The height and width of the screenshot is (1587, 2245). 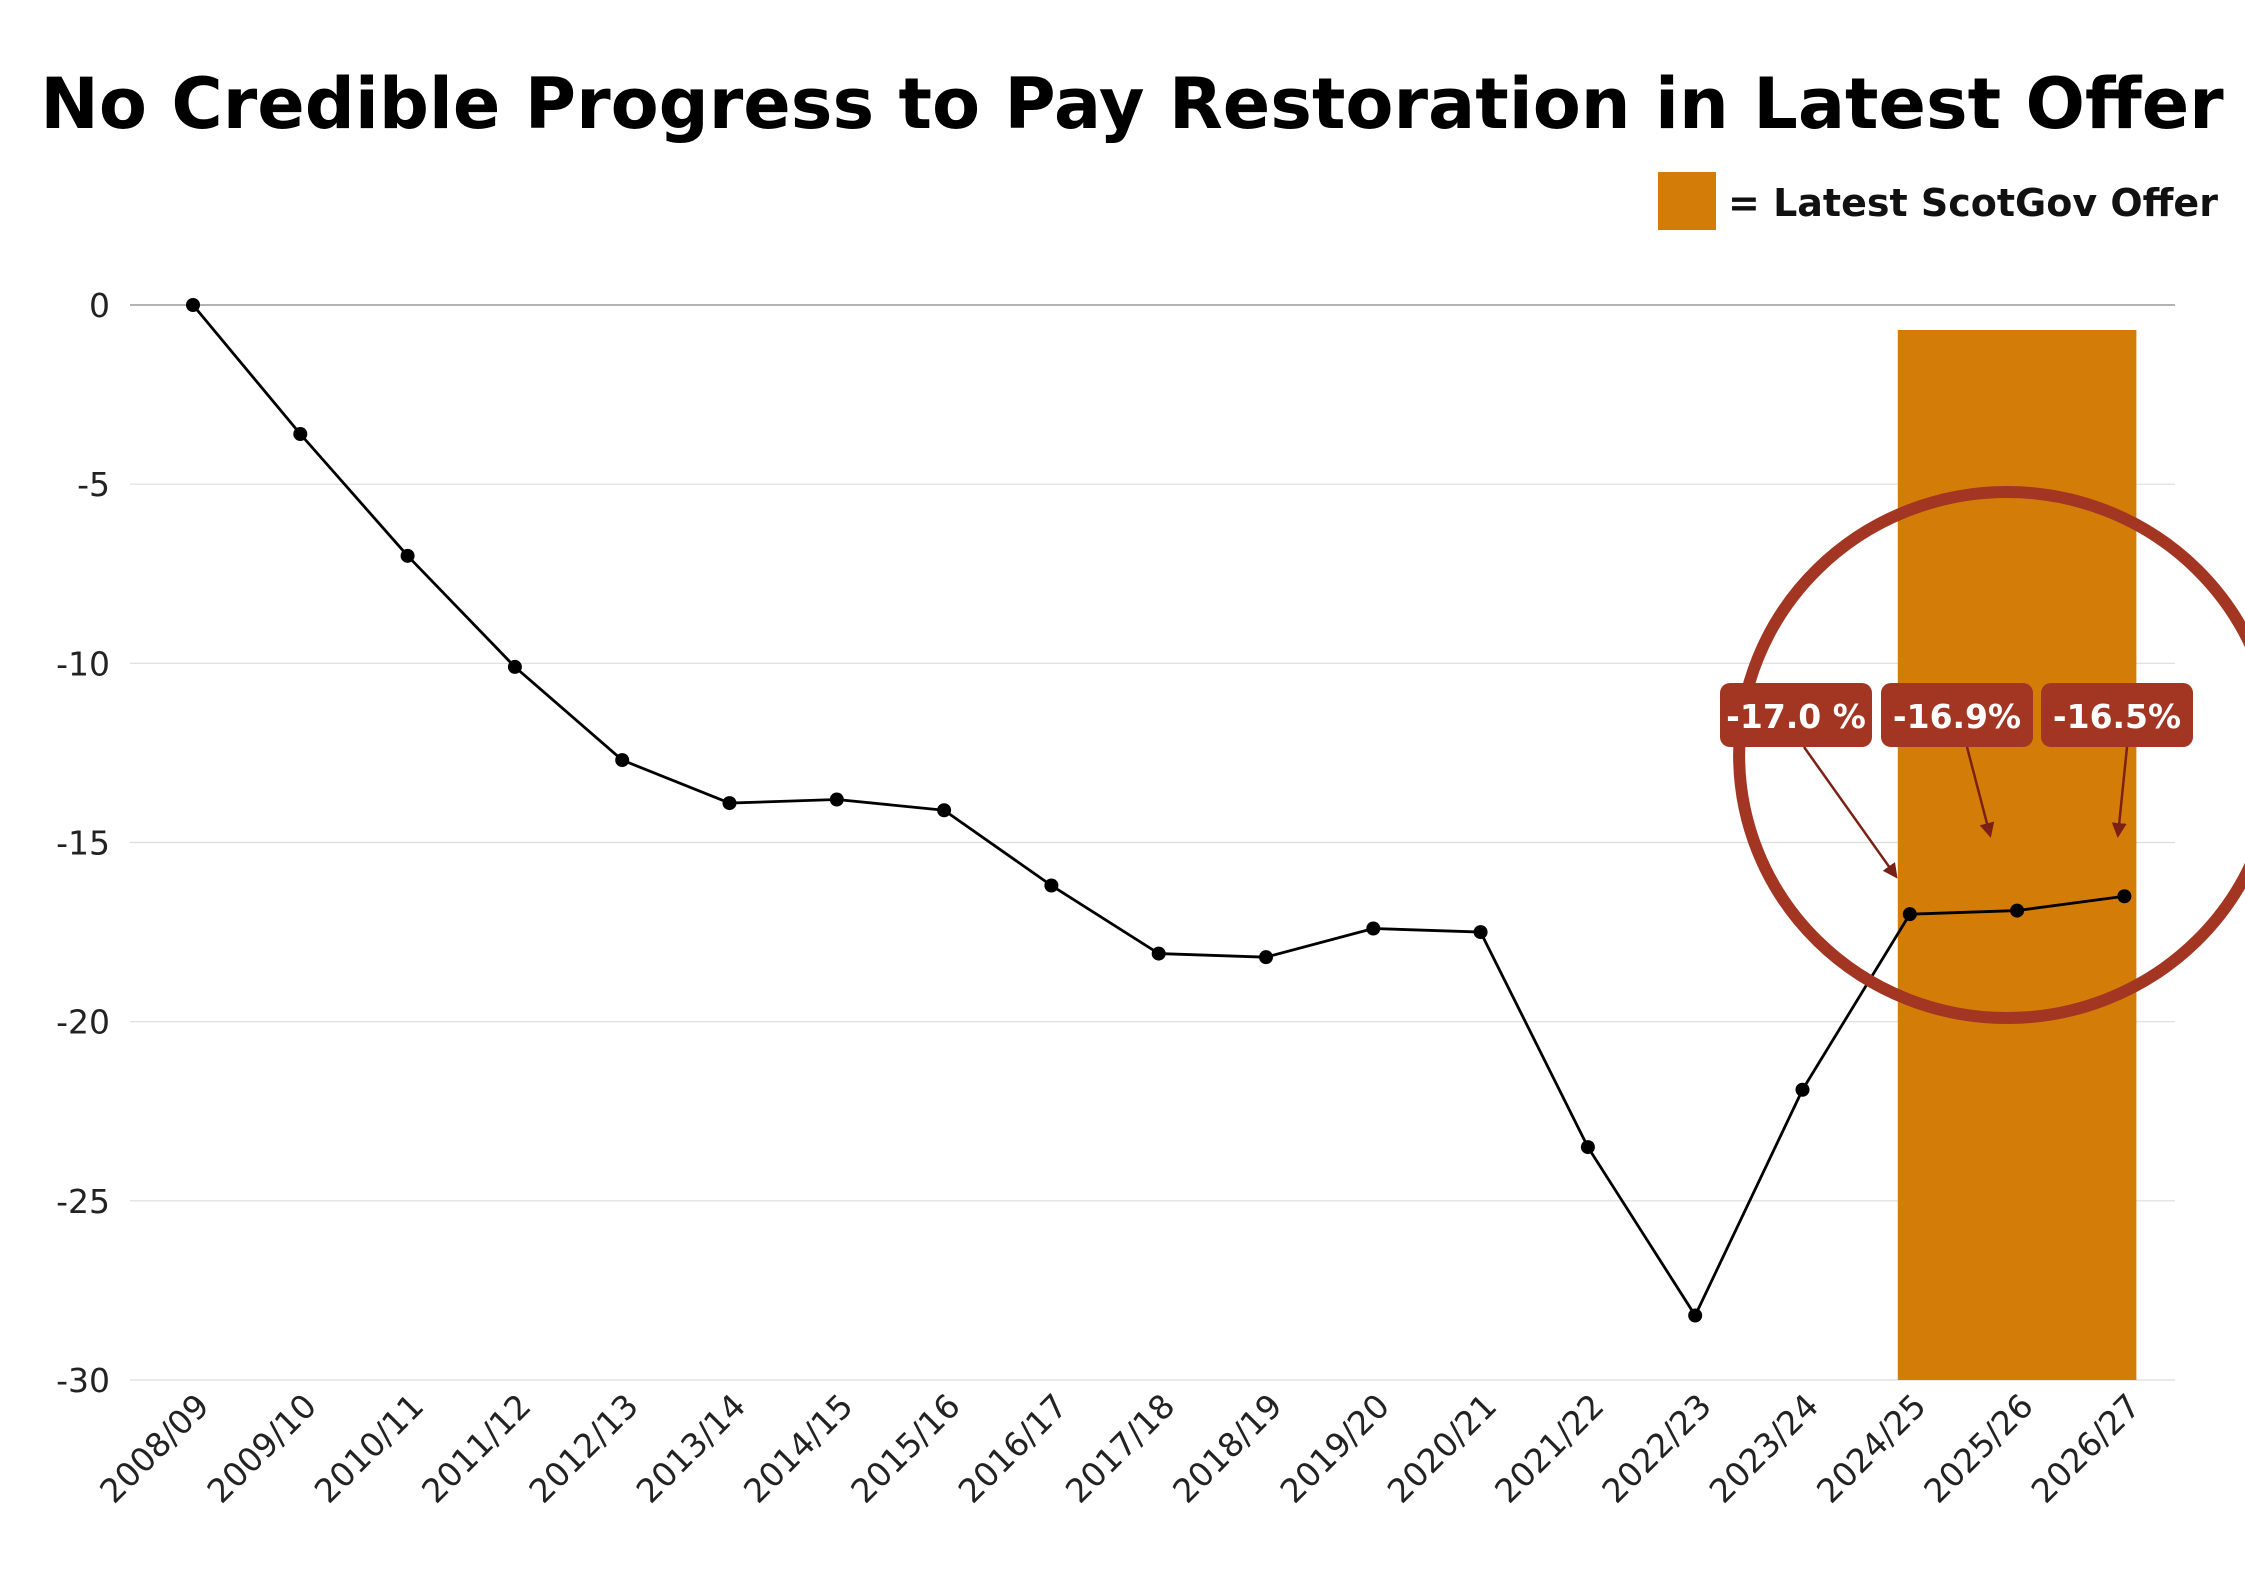 I want to click on y-tick-label: -30, so click(x=83, y=1380).